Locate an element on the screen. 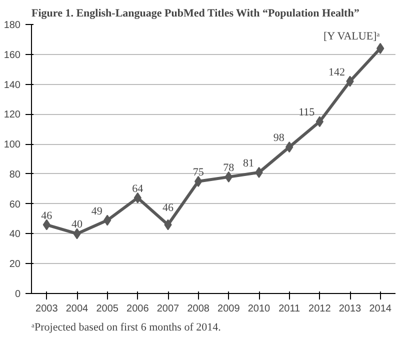 The width and height of the screenshot is (400, 338). data-label: 64 is located at coordinates (138, 188).